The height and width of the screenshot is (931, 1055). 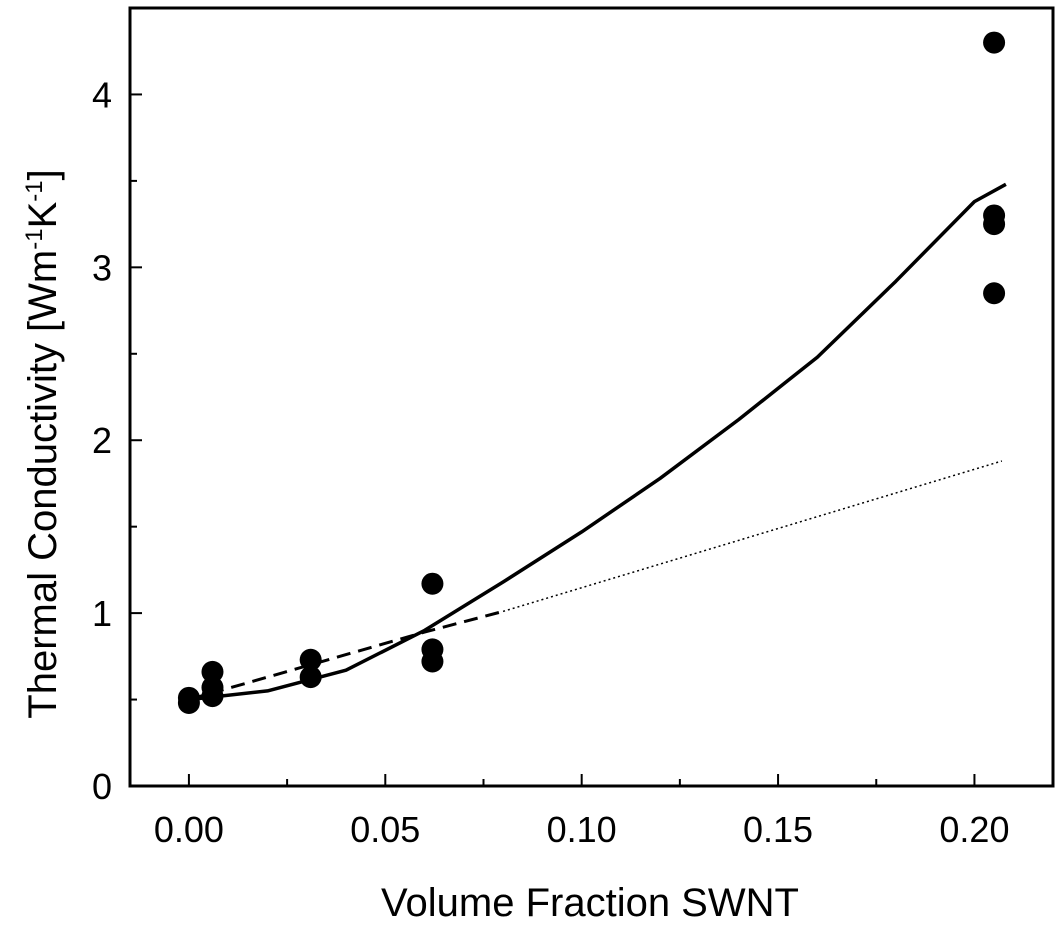 I want to click on fit-line-dotted, so click(x=752, y=536).